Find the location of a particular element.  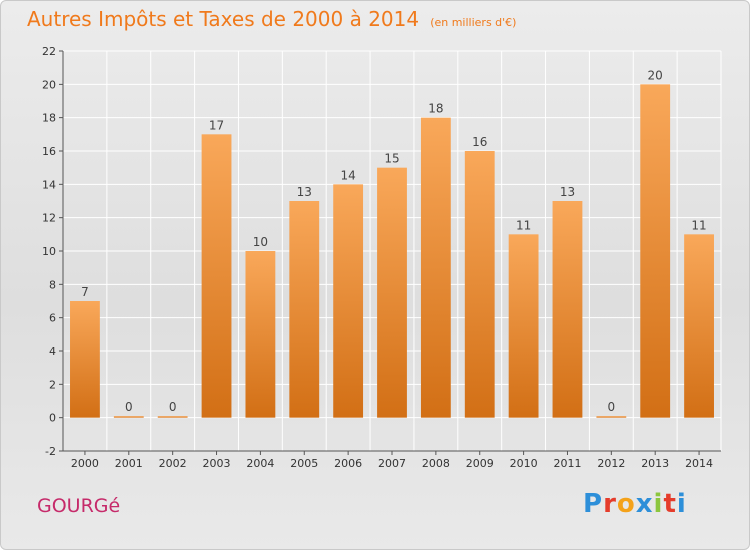

value-label-2002: 0 is located at coordinates (173, 407).